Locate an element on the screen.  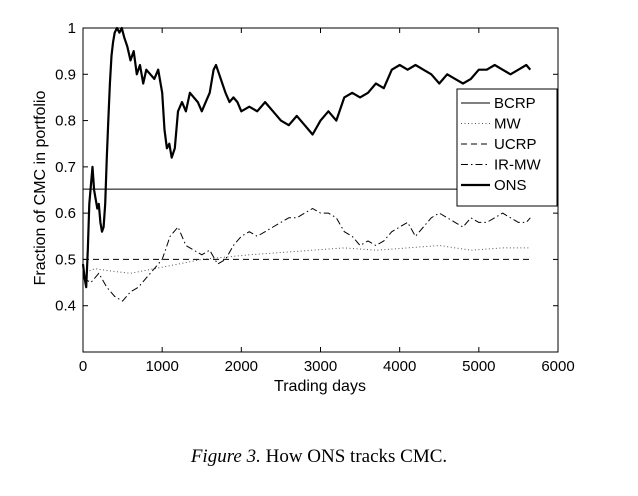
x-tick-label: 1000 is located at coordinates (161, 366).